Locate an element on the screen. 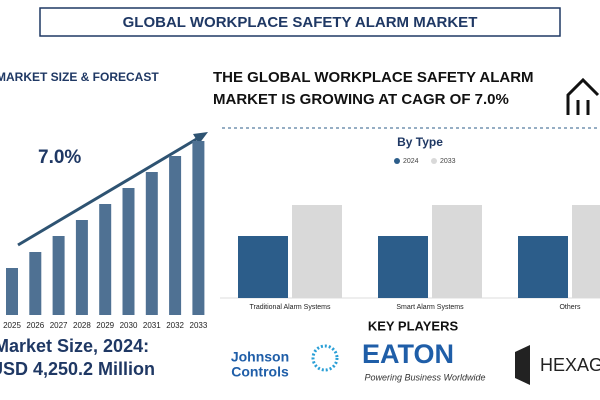  market-size-label: Market Size, 2024: is located at coordinates (74, 346).